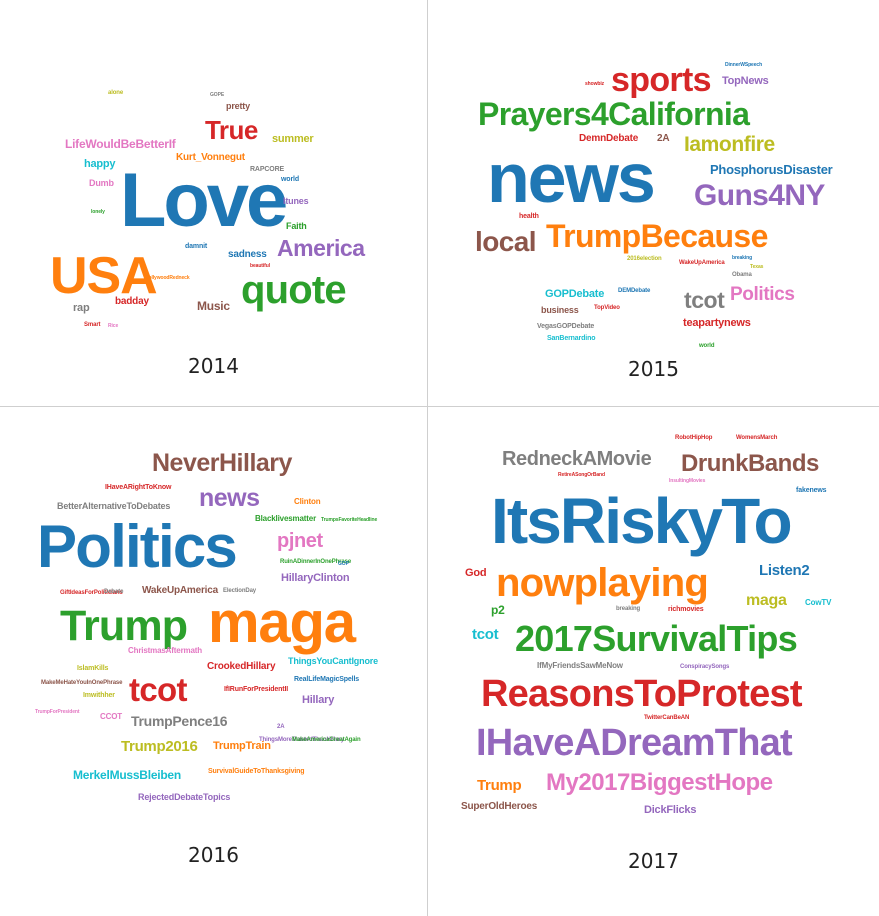 The height and width of the screenshot is (916, 879). I want to click on cloud-word: damnit, so click(196, 246).